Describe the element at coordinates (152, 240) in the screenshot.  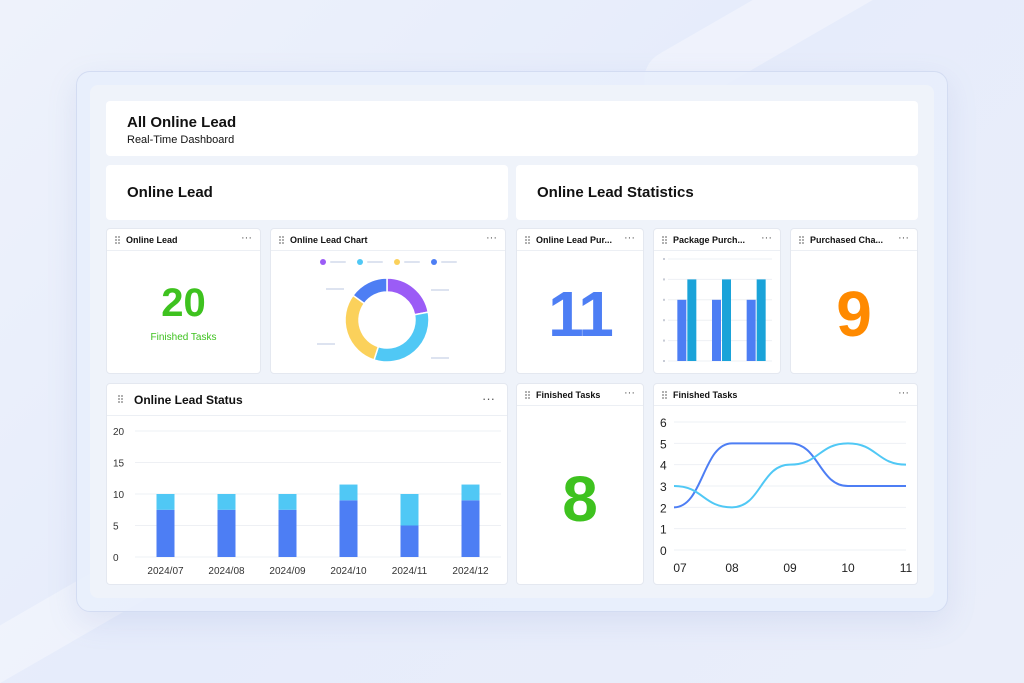
I see `widget-title: Online Lead` at that location.